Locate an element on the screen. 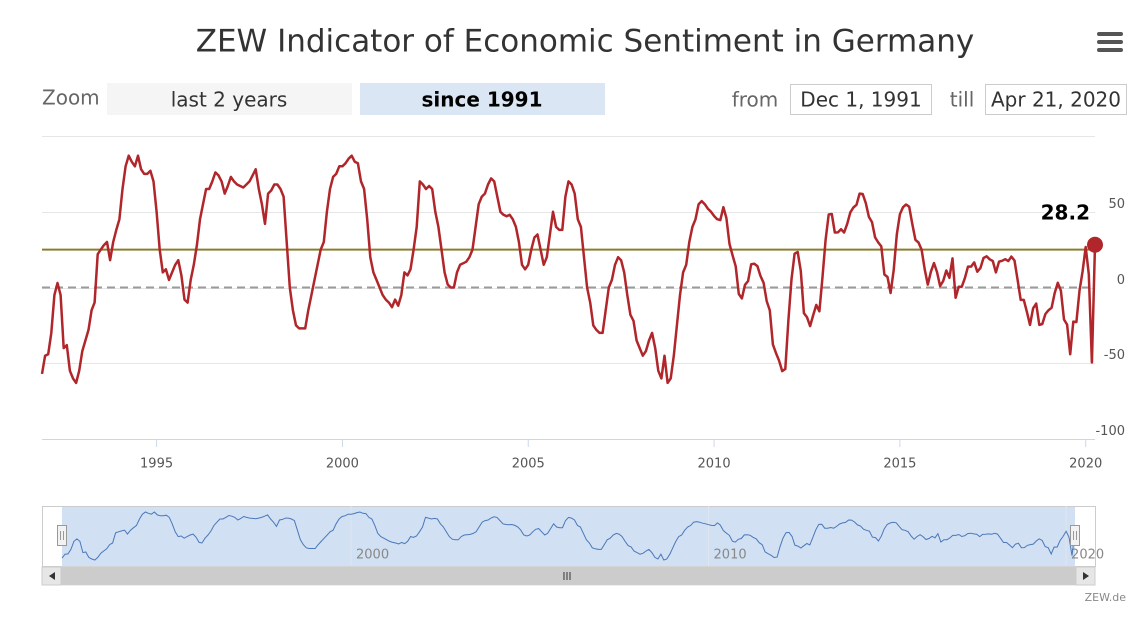 The height and width of the screenshot is (626, 1142). till-label: till is located at coordinates (962, 100).